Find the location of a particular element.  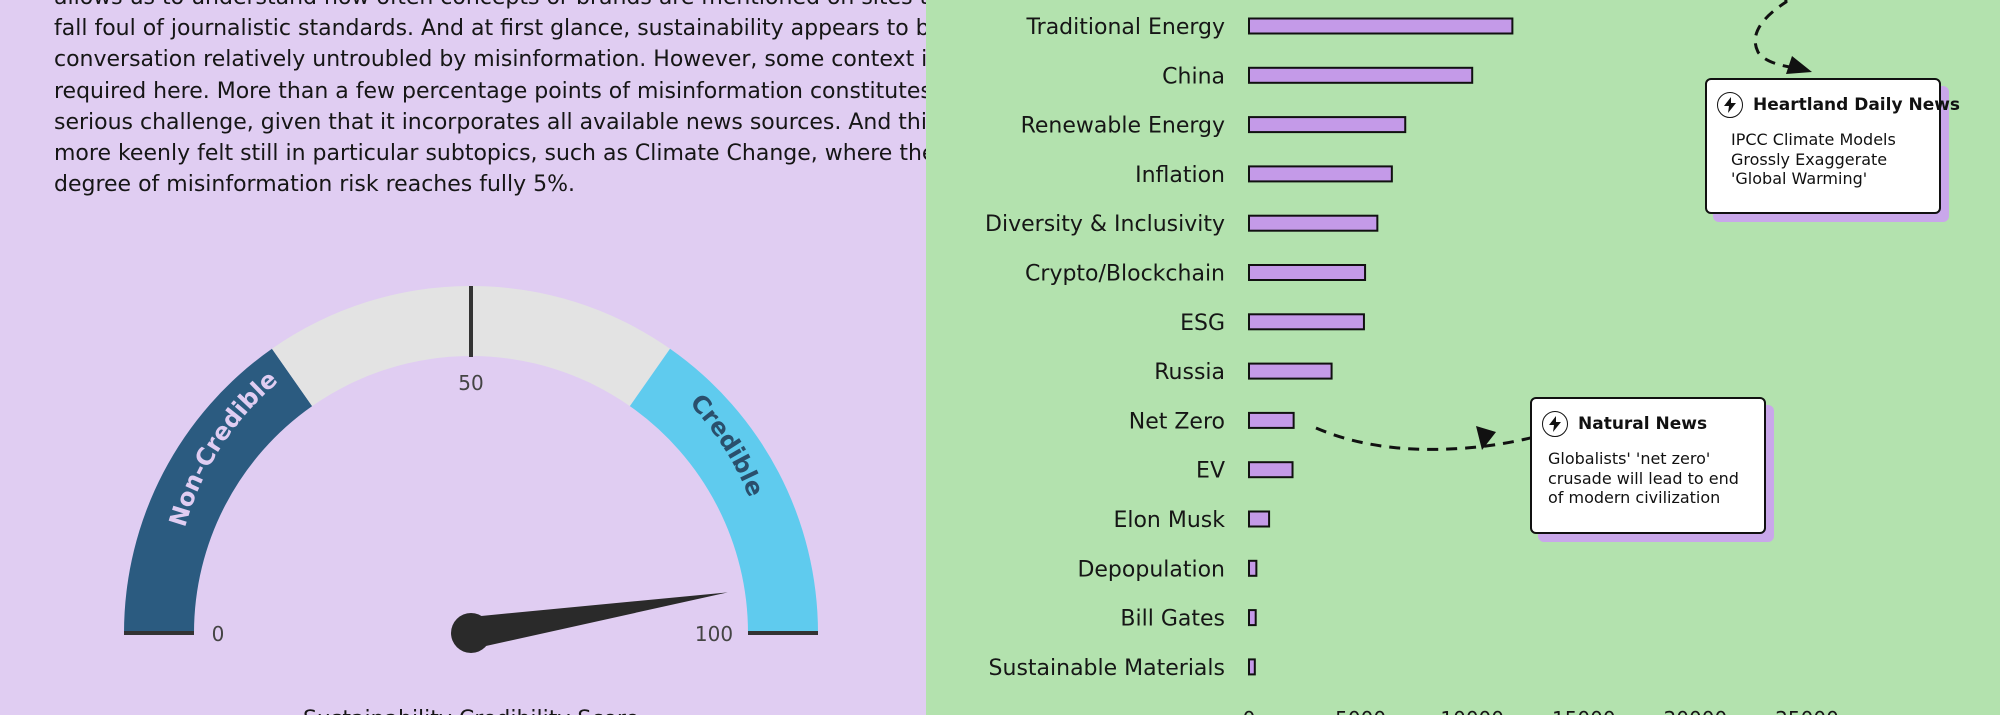

arrow-head-heartland is located at coordinates (1799, 65).